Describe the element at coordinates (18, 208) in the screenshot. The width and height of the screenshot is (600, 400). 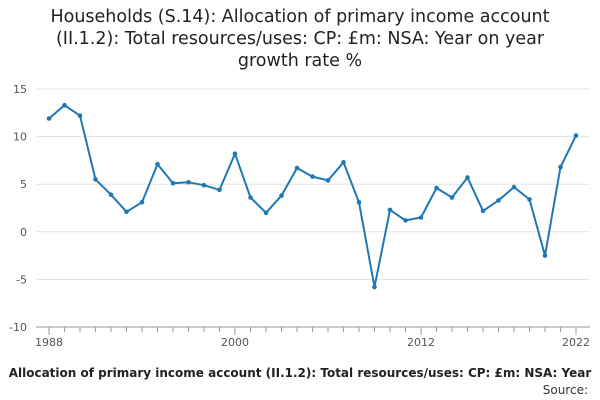
I see `y-axis: 15 10 5 0 -5 -10` at that location.